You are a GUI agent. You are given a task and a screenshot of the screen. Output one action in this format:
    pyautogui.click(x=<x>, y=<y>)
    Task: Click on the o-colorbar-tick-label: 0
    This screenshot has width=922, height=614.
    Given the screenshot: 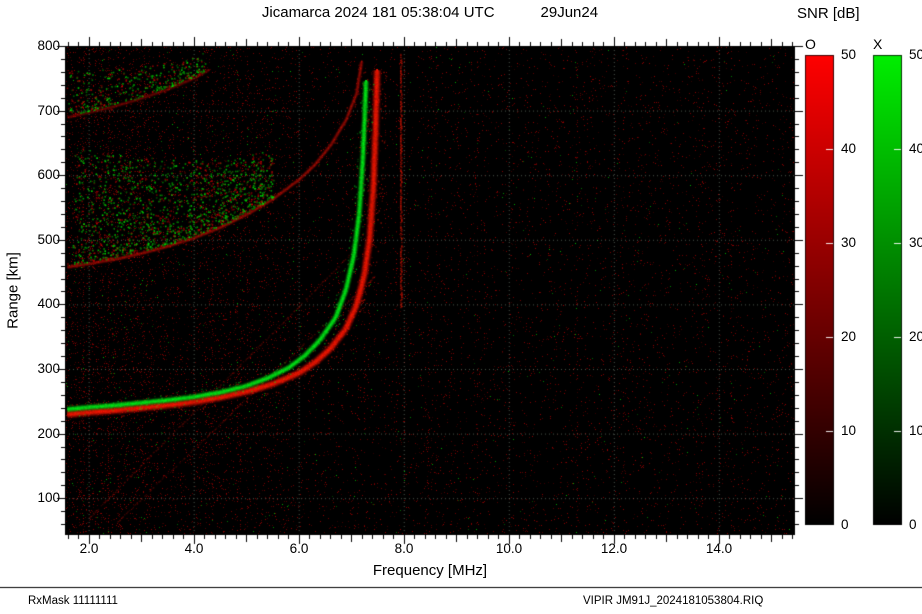 What is the action you would take?
    pyautogui.click(x=845, y=524)
    